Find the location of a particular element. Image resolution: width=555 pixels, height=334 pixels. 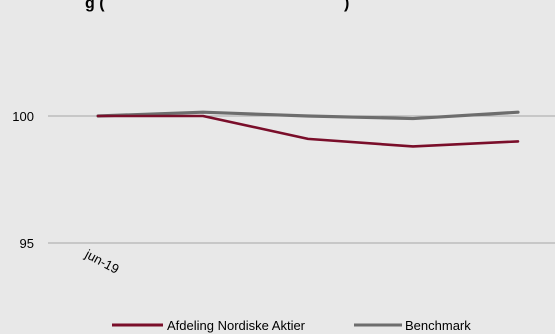

series-lines is located at coordinates (308, 129).